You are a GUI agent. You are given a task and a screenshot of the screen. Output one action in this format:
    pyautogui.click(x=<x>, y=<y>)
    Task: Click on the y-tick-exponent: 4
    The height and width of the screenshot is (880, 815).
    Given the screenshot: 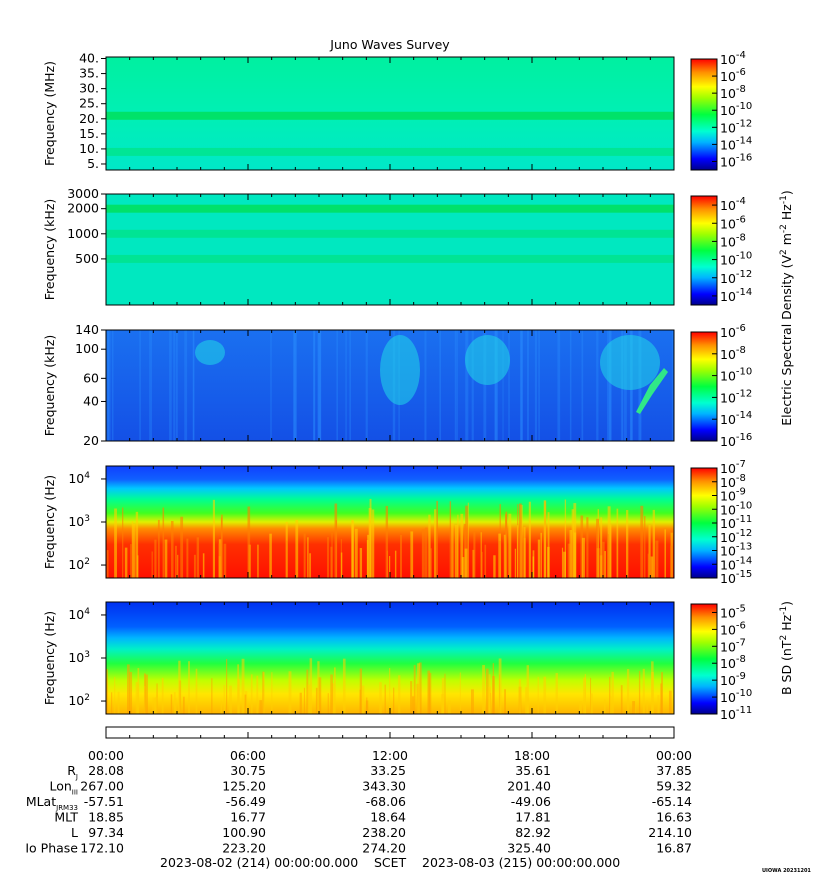 What is the action you would take?
    pyautogui.click(x=87, y=476)
    